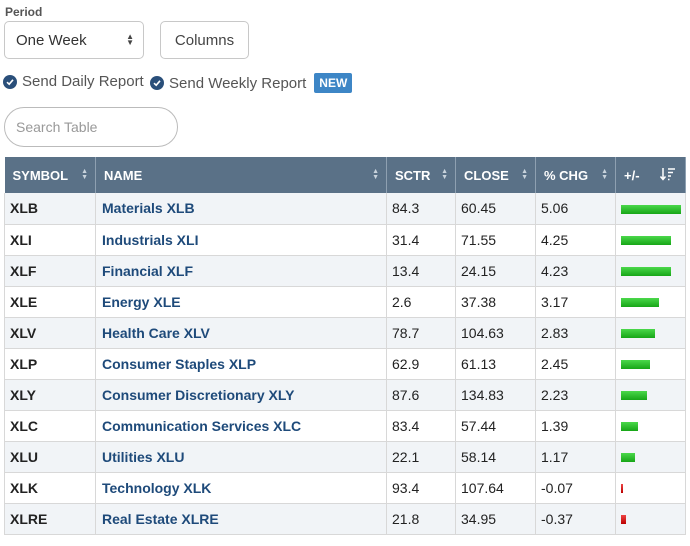 This screenshot has width=690, height=546. I want to click on close-cell: 58.14, so click(495, 457).